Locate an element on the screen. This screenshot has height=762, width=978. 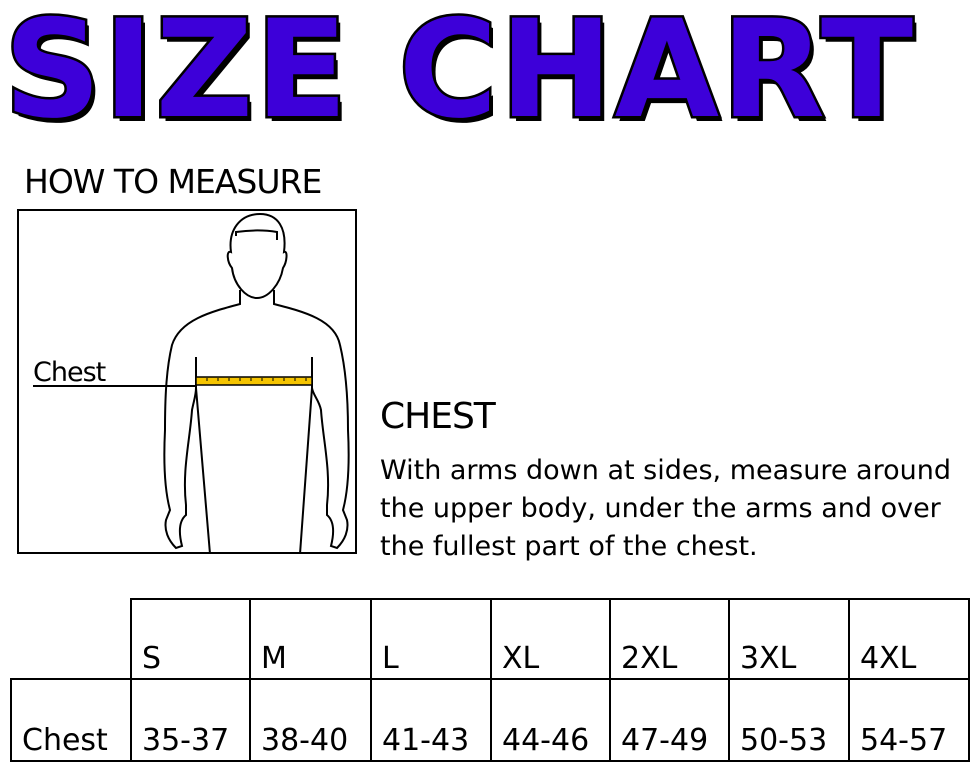
size-header-cell: S is located at coordinates (190, 639).